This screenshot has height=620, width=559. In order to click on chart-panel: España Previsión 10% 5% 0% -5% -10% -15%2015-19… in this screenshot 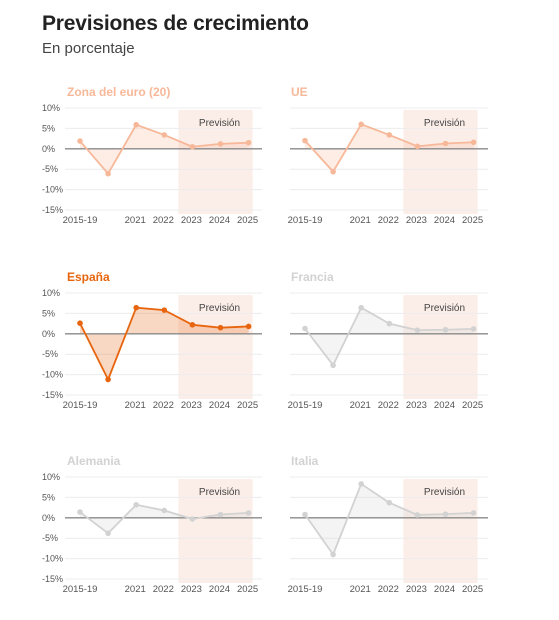, I will do `click(152, 340)`.